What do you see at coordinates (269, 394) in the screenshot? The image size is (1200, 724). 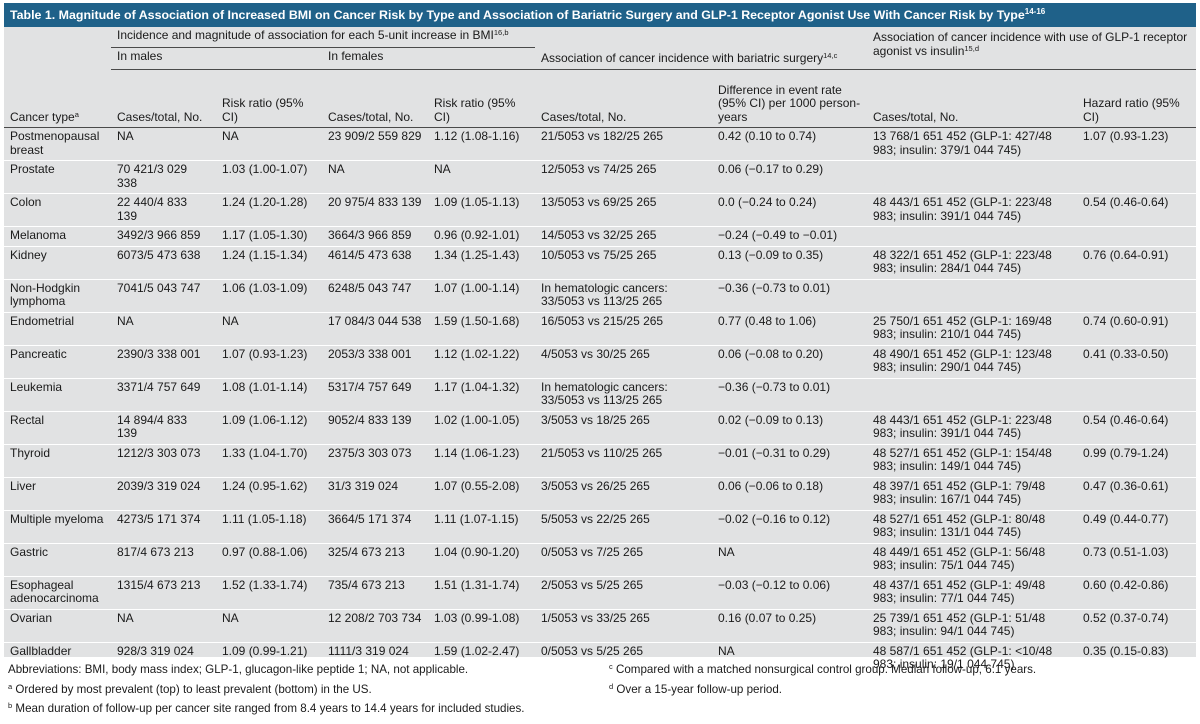 I see `cell-male-risk-ratio: 1.08 (1.01-1.14)` at bounding box center [269, 394].